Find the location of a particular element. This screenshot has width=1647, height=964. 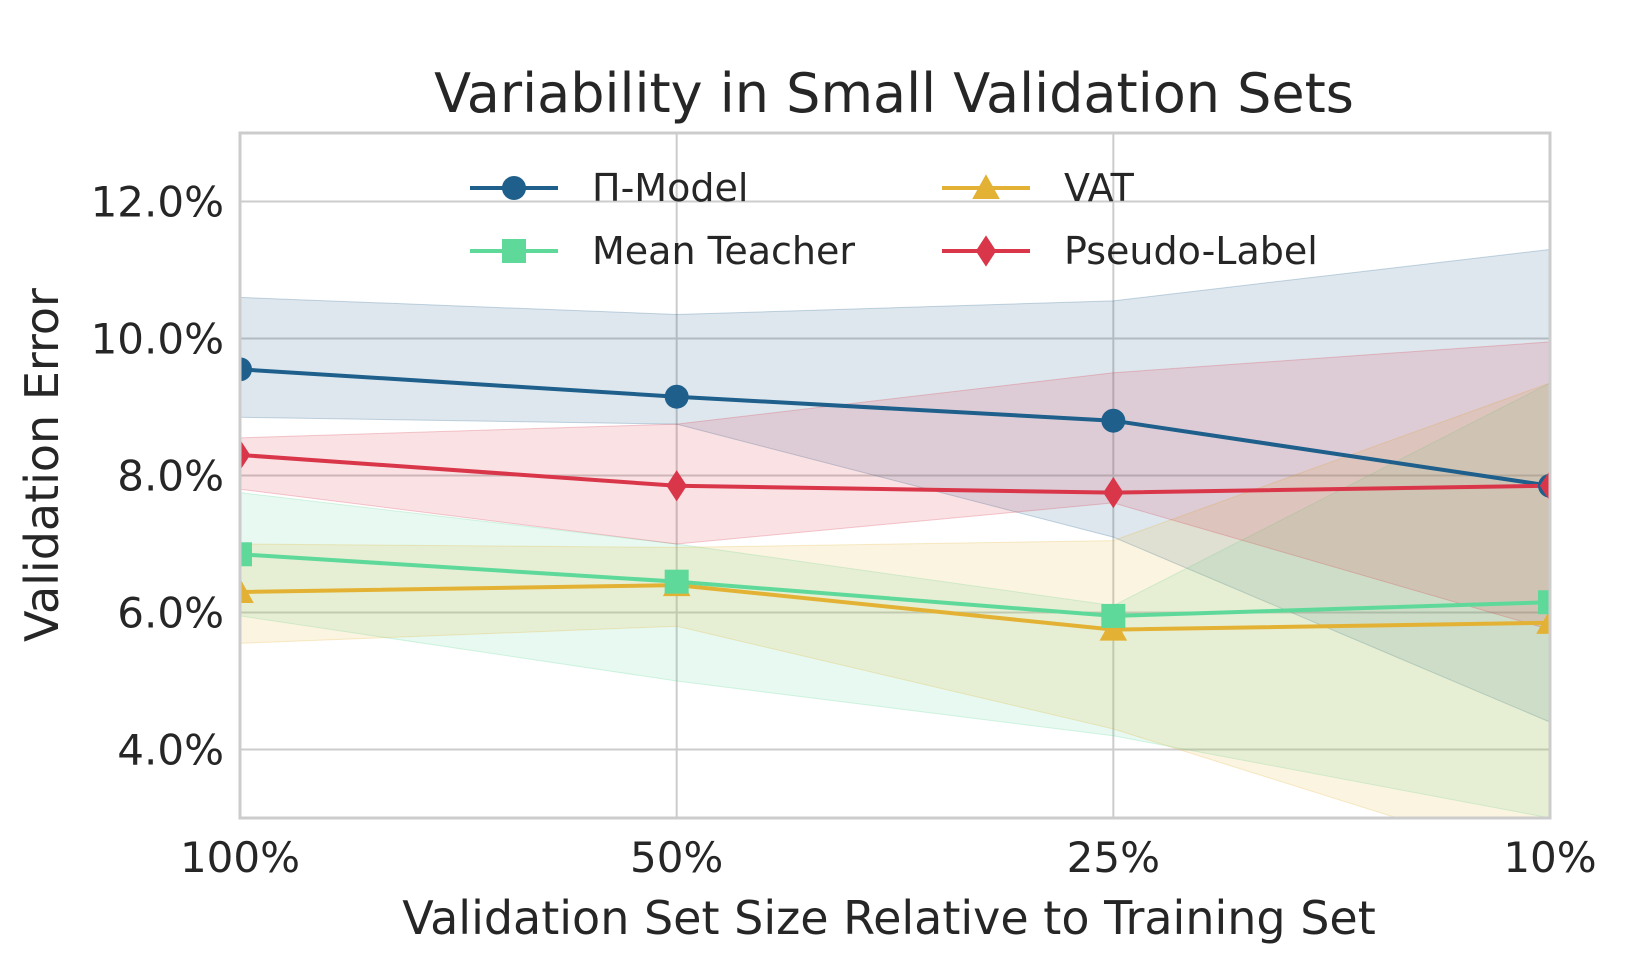

legend-label: VAT is located at coordinates (1099, 188).